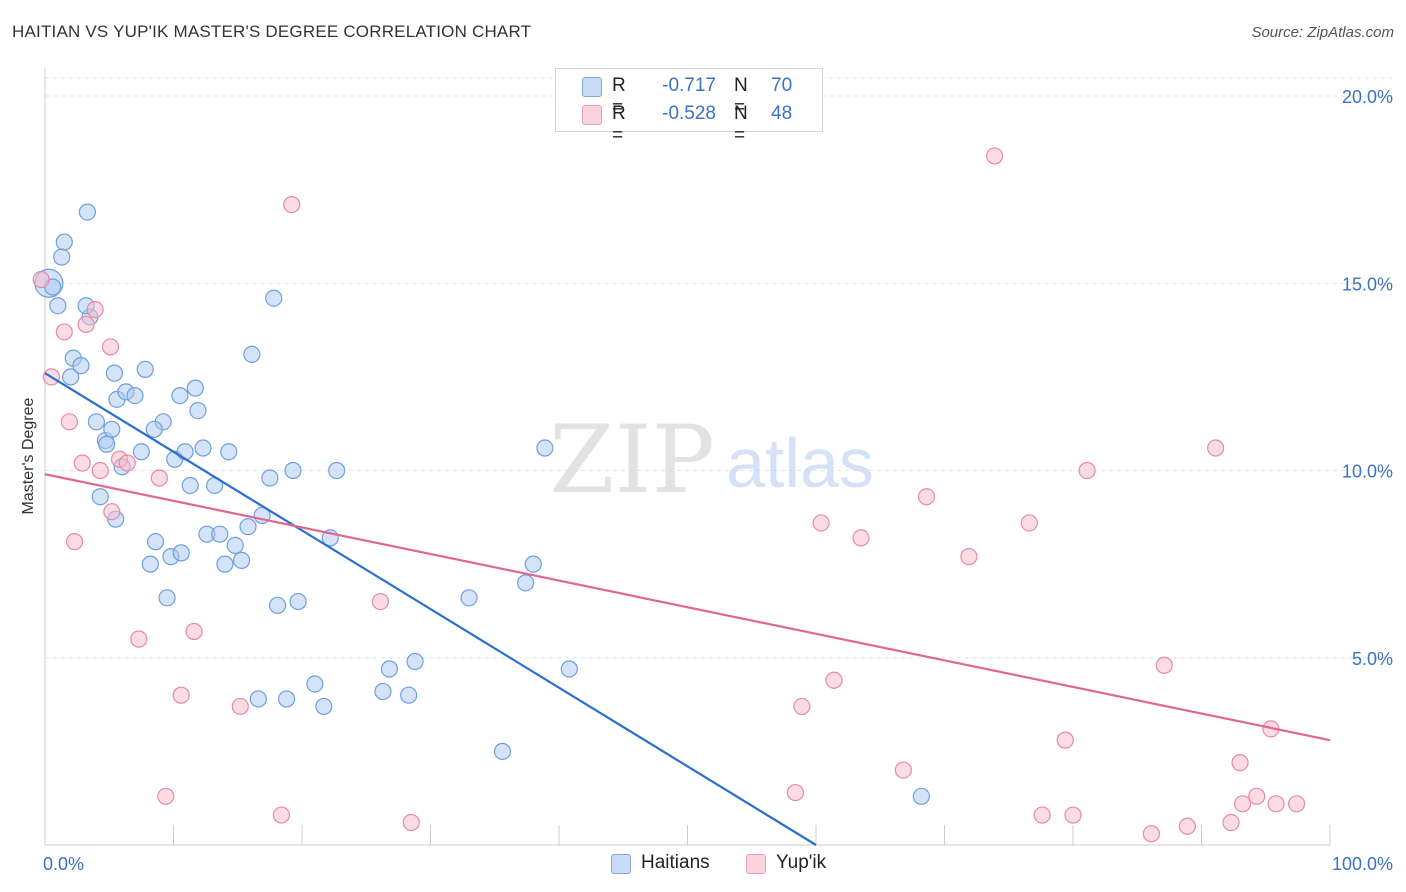  What do you see at coordinates (782, 113) in the screenshot?
I see `n-value: 48` at bounding box center [782, 113].